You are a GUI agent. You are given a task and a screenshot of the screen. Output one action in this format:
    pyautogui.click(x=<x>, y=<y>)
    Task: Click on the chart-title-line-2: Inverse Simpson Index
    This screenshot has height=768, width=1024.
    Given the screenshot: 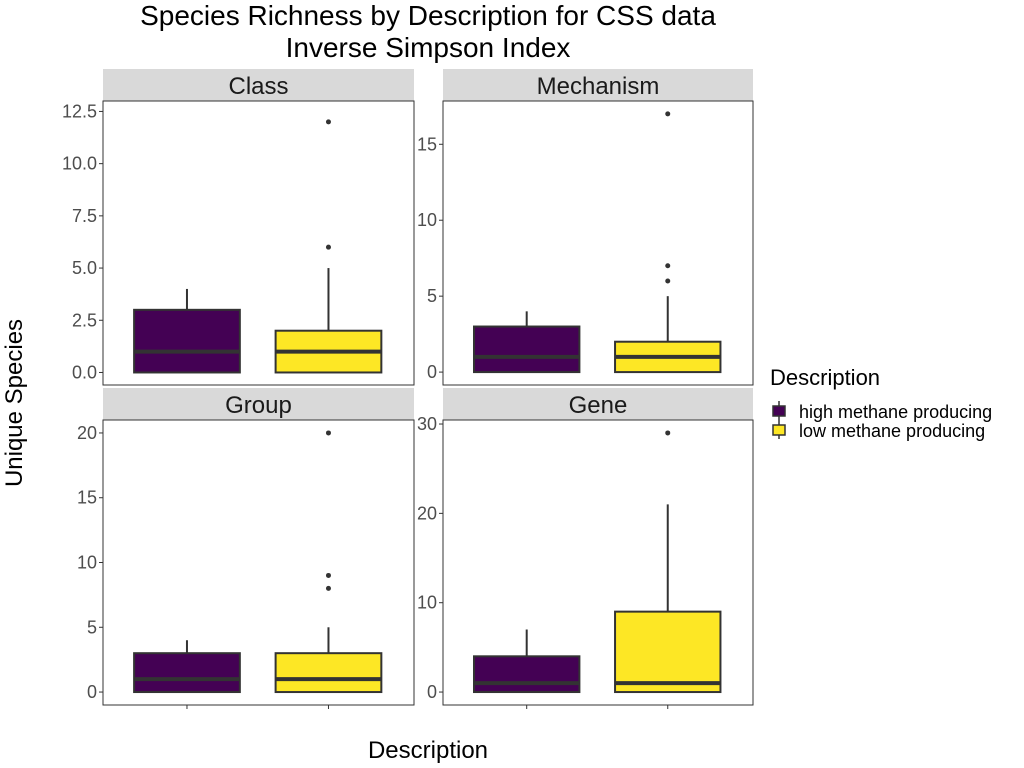 What is the action you would take?
    pyautogui.click(x=428, y=47)
    